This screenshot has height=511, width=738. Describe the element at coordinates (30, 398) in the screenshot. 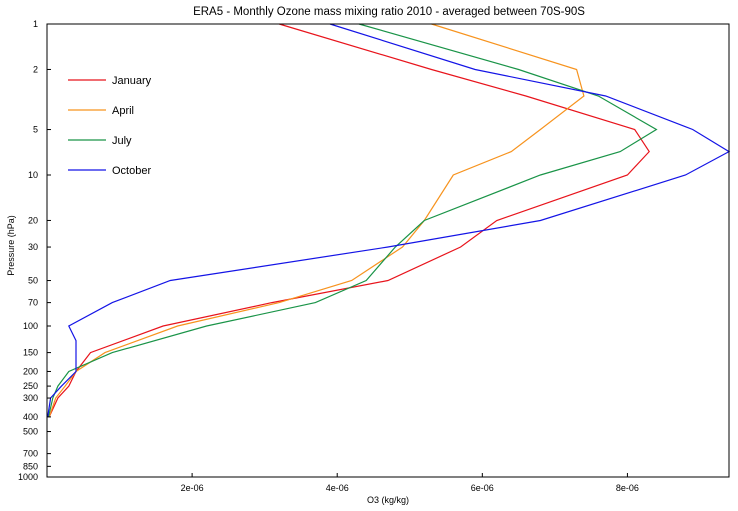

I see `y-tick-label: 300` at that location.